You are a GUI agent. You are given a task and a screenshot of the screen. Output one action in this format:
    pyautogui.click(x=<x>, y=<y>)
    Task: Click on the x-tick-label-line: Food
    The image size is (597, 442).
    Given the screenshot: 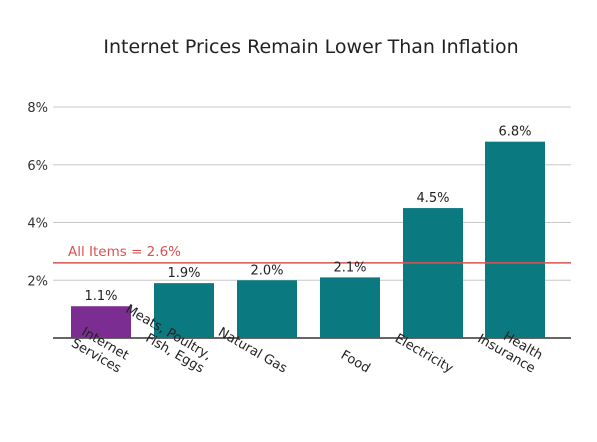 What is the action you would take?
    pyautogui.click(x=355, y=362)
    